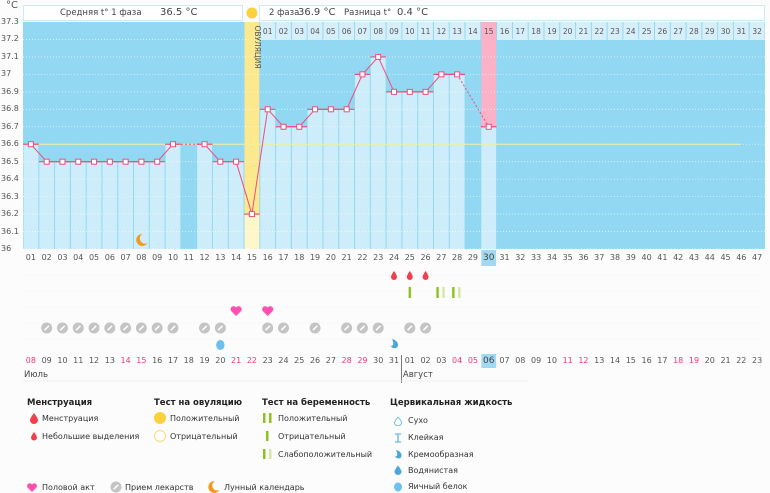  I want to click on calendar-date-label: 28, so click(346, 360).